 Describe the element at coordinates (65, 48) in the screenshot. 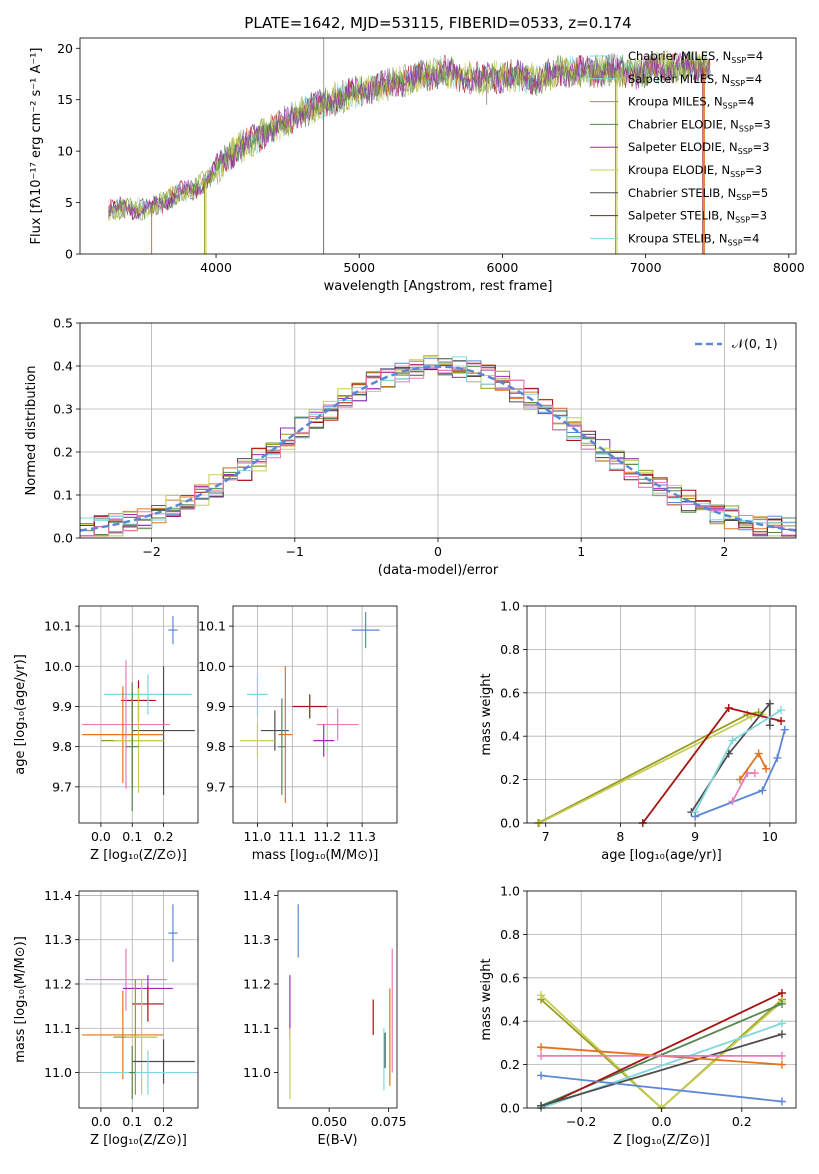

I see `y-tick-label: 20` at that location.